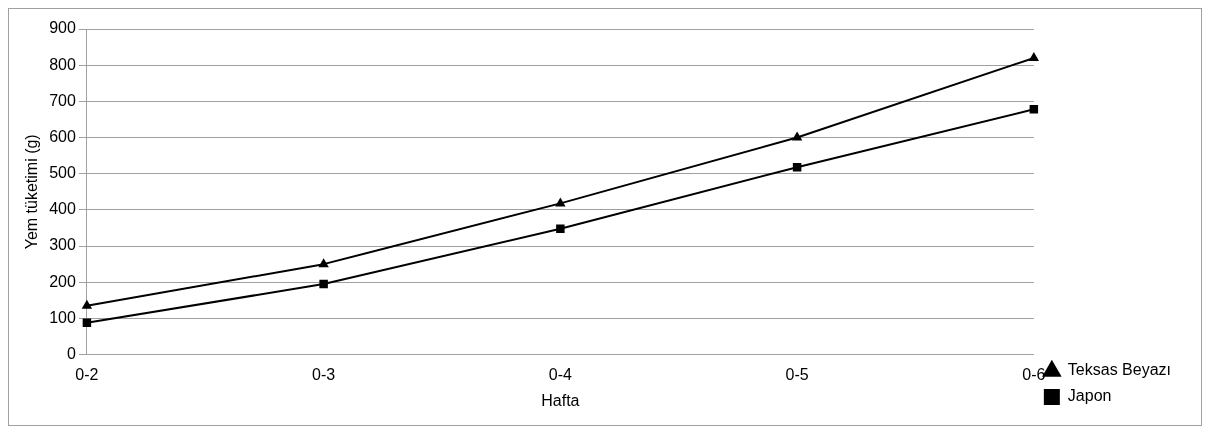 The width and height of the screenshot is (1210, 434). Describe the element at coordinates (1089, 396) in the screenshot. I see `legend-label: Japon` at that location.